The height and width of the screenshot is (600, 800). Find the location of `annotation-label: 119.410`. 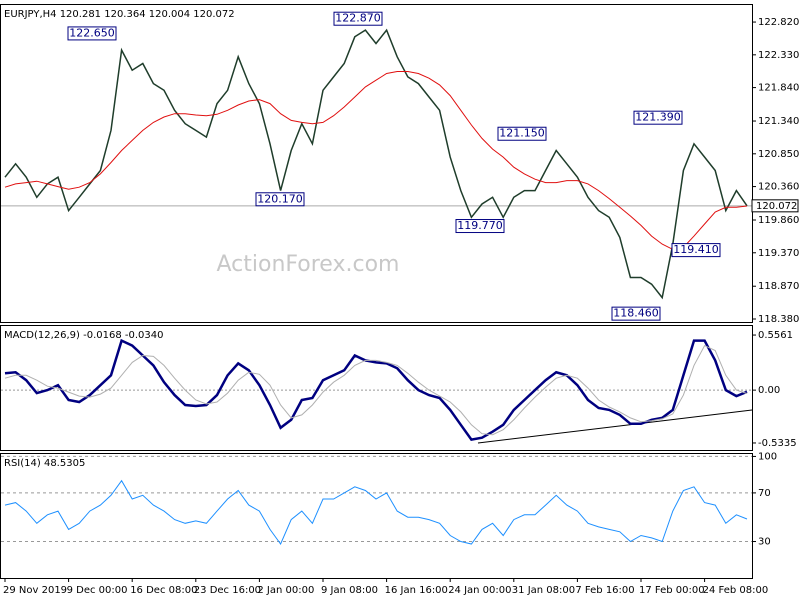

annotation-label: 119.410 is located at coordinates (696, 249).